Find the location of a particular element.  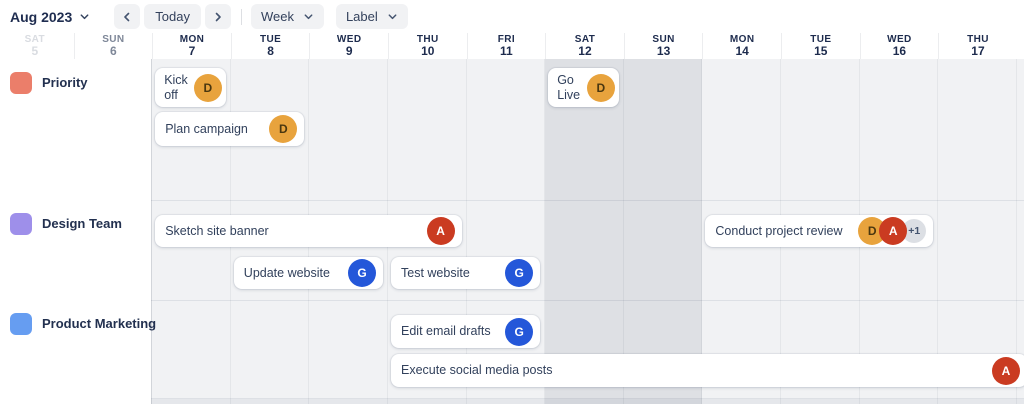

day-header: SAT 12 is located at coordinates (584, 46).